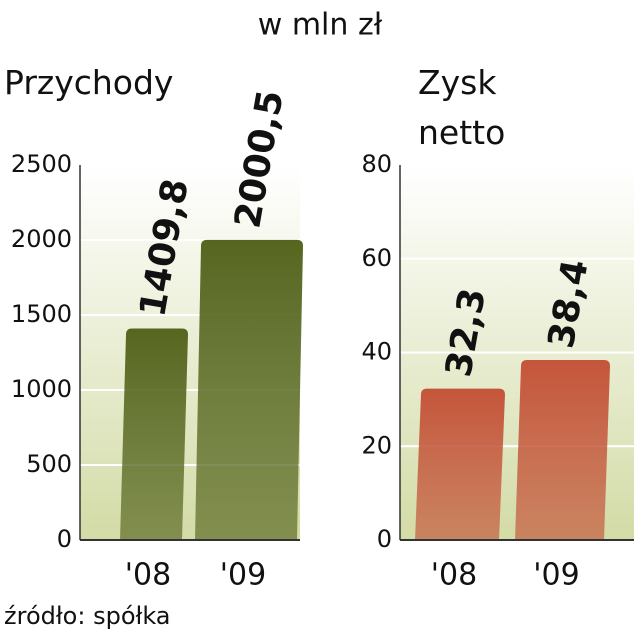 Image resolution: width=634 pixels, height=640 pixels. I want to click on panel-title: Przychody, so click(89, 82).